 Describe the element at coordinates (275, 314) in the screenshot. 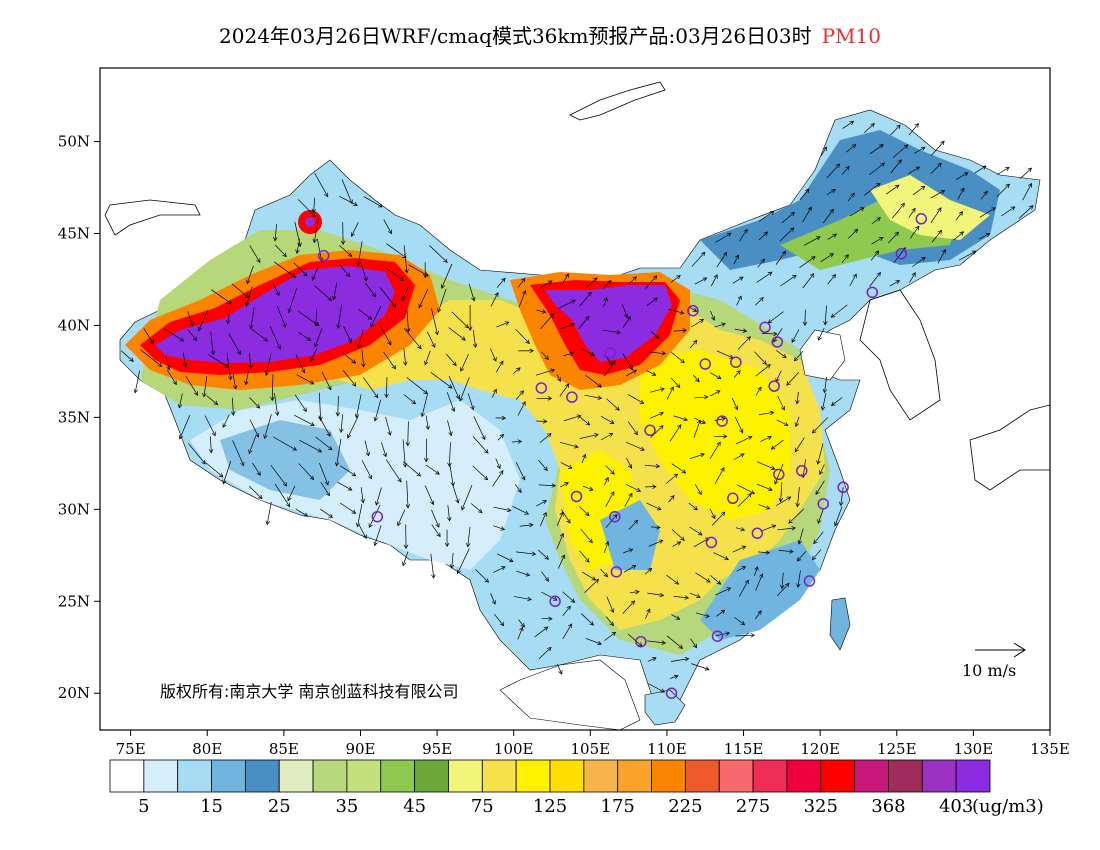

I see `xinjiang-dust-core` at that location.